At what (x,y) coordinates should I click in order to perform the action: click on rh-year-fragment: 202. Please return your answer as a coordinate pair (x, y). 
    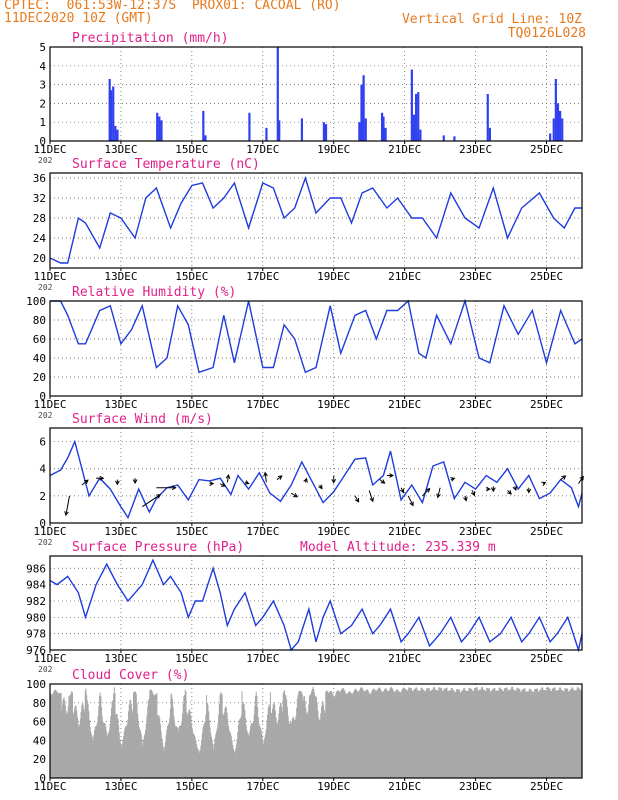
    Looking at the image, I should click on (45, 415).